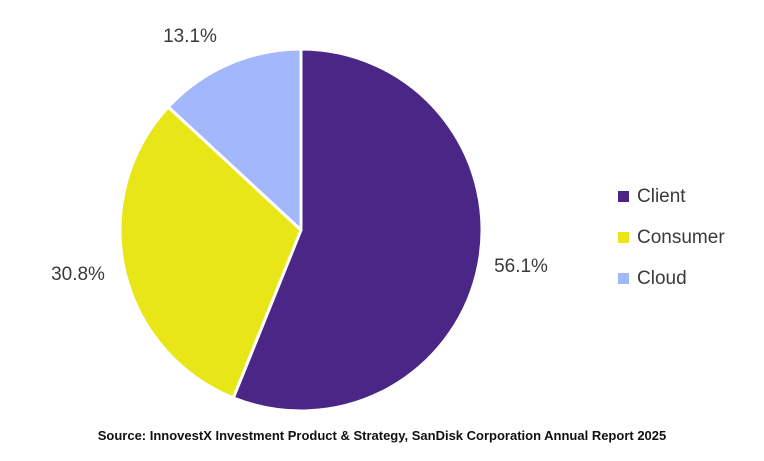 Image resolution: width=764 pixels, height=461 pixels. Describe the element at coordinates (623, 278) in the screenshot. I see `legend-swatch-cloud` at that location.